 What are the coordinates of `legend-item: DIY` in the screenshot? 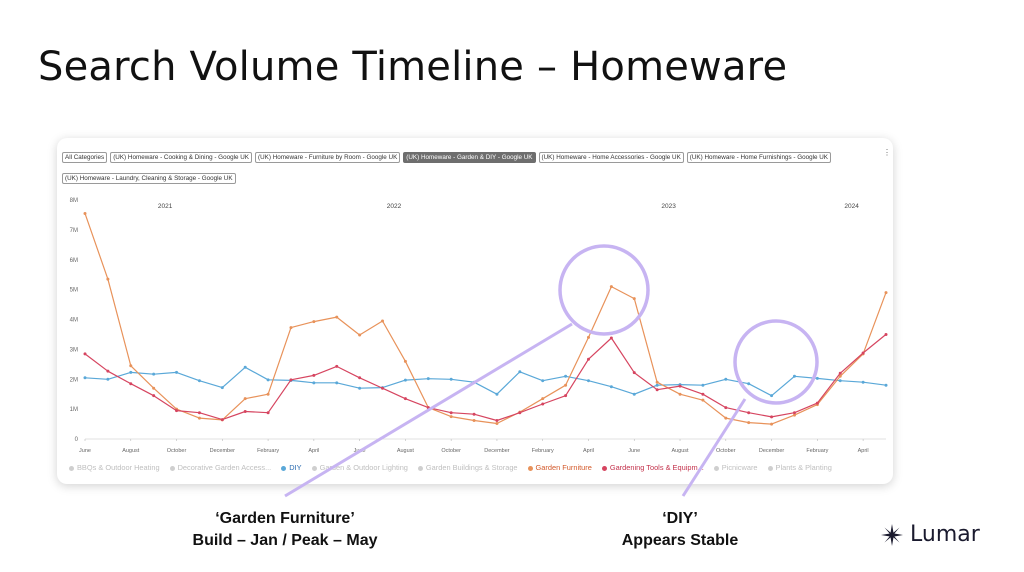 It's located at (291, 467).